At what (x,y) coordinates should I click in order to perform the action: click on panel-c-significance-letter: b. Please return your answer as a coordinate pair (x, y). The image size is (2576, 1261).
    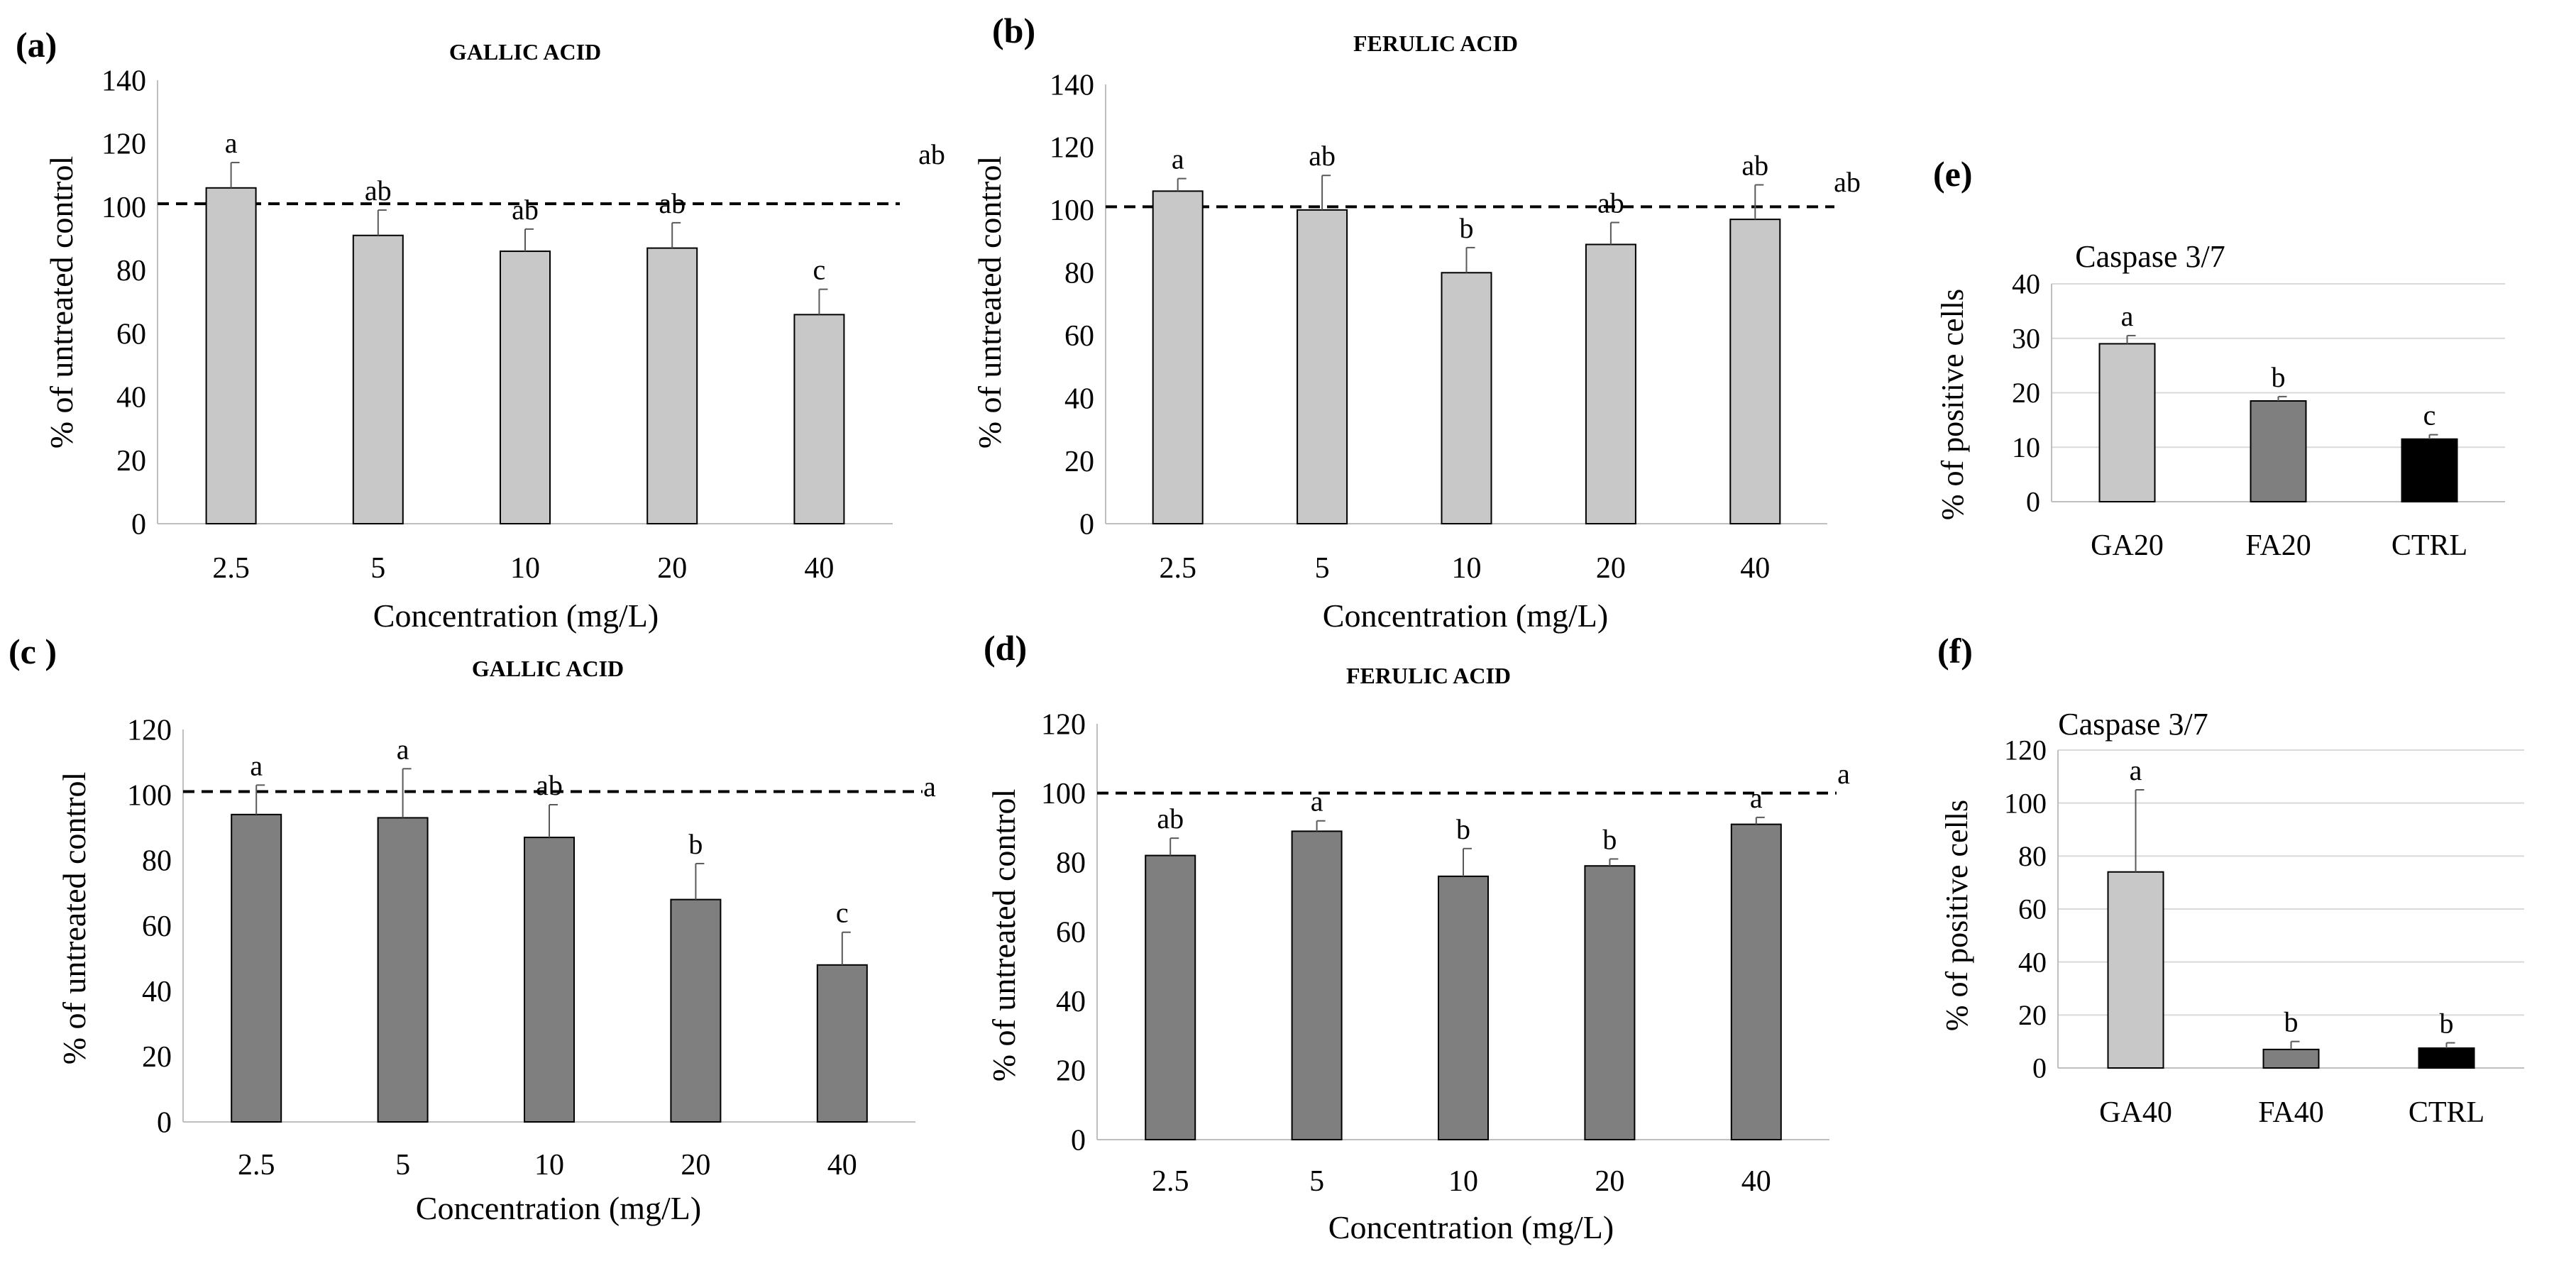
    Looking at the image, I should click on (695, 844).